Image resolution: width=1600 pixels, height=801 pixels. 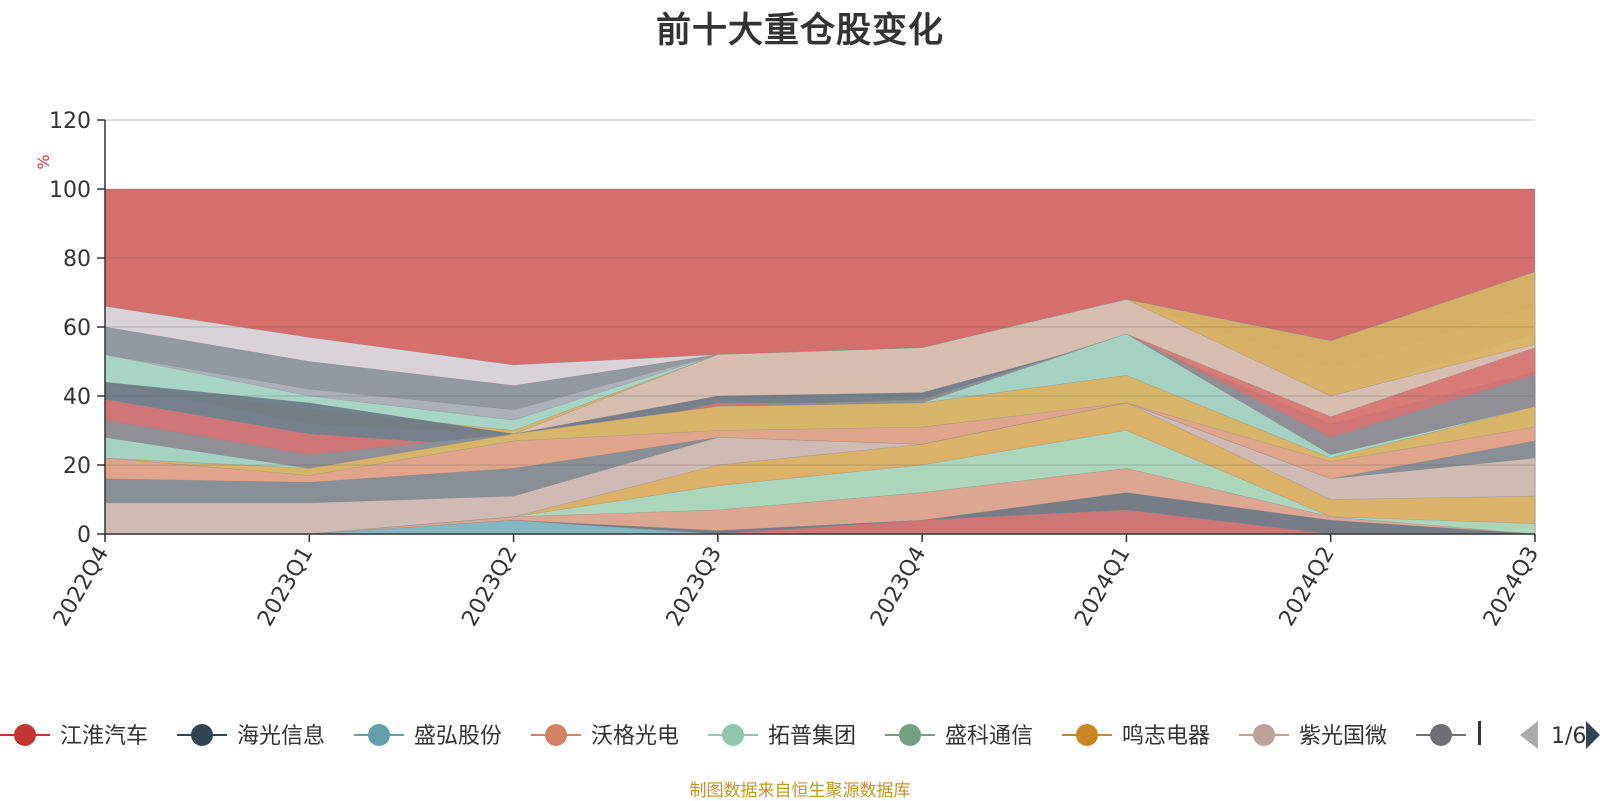 What do you see at coordinates (989, 736) in the screenshot?
I see `legend-label: 盛科通信` at bounding box center [989, 736].